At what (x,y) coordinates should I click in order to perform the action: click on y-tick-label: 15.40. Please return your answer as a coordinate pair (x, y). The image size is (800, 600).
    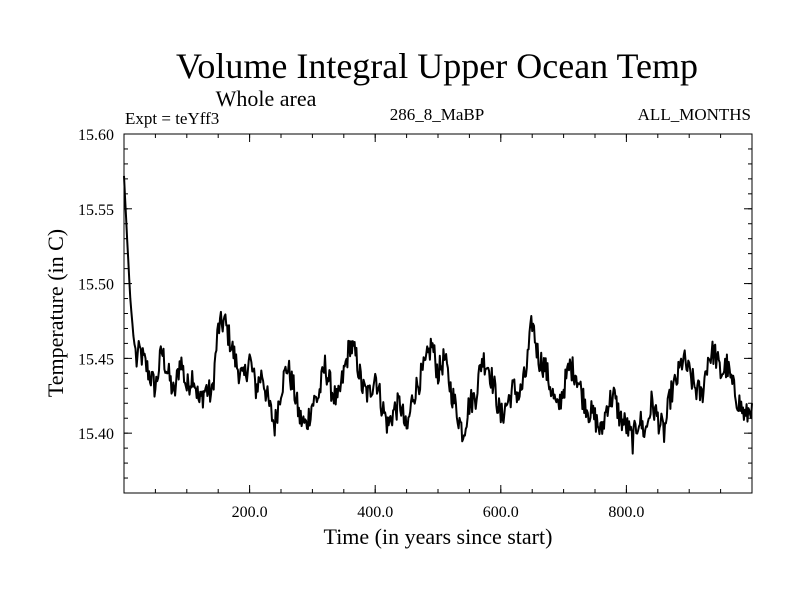
    Looking at the image, I should click on (96, 434).